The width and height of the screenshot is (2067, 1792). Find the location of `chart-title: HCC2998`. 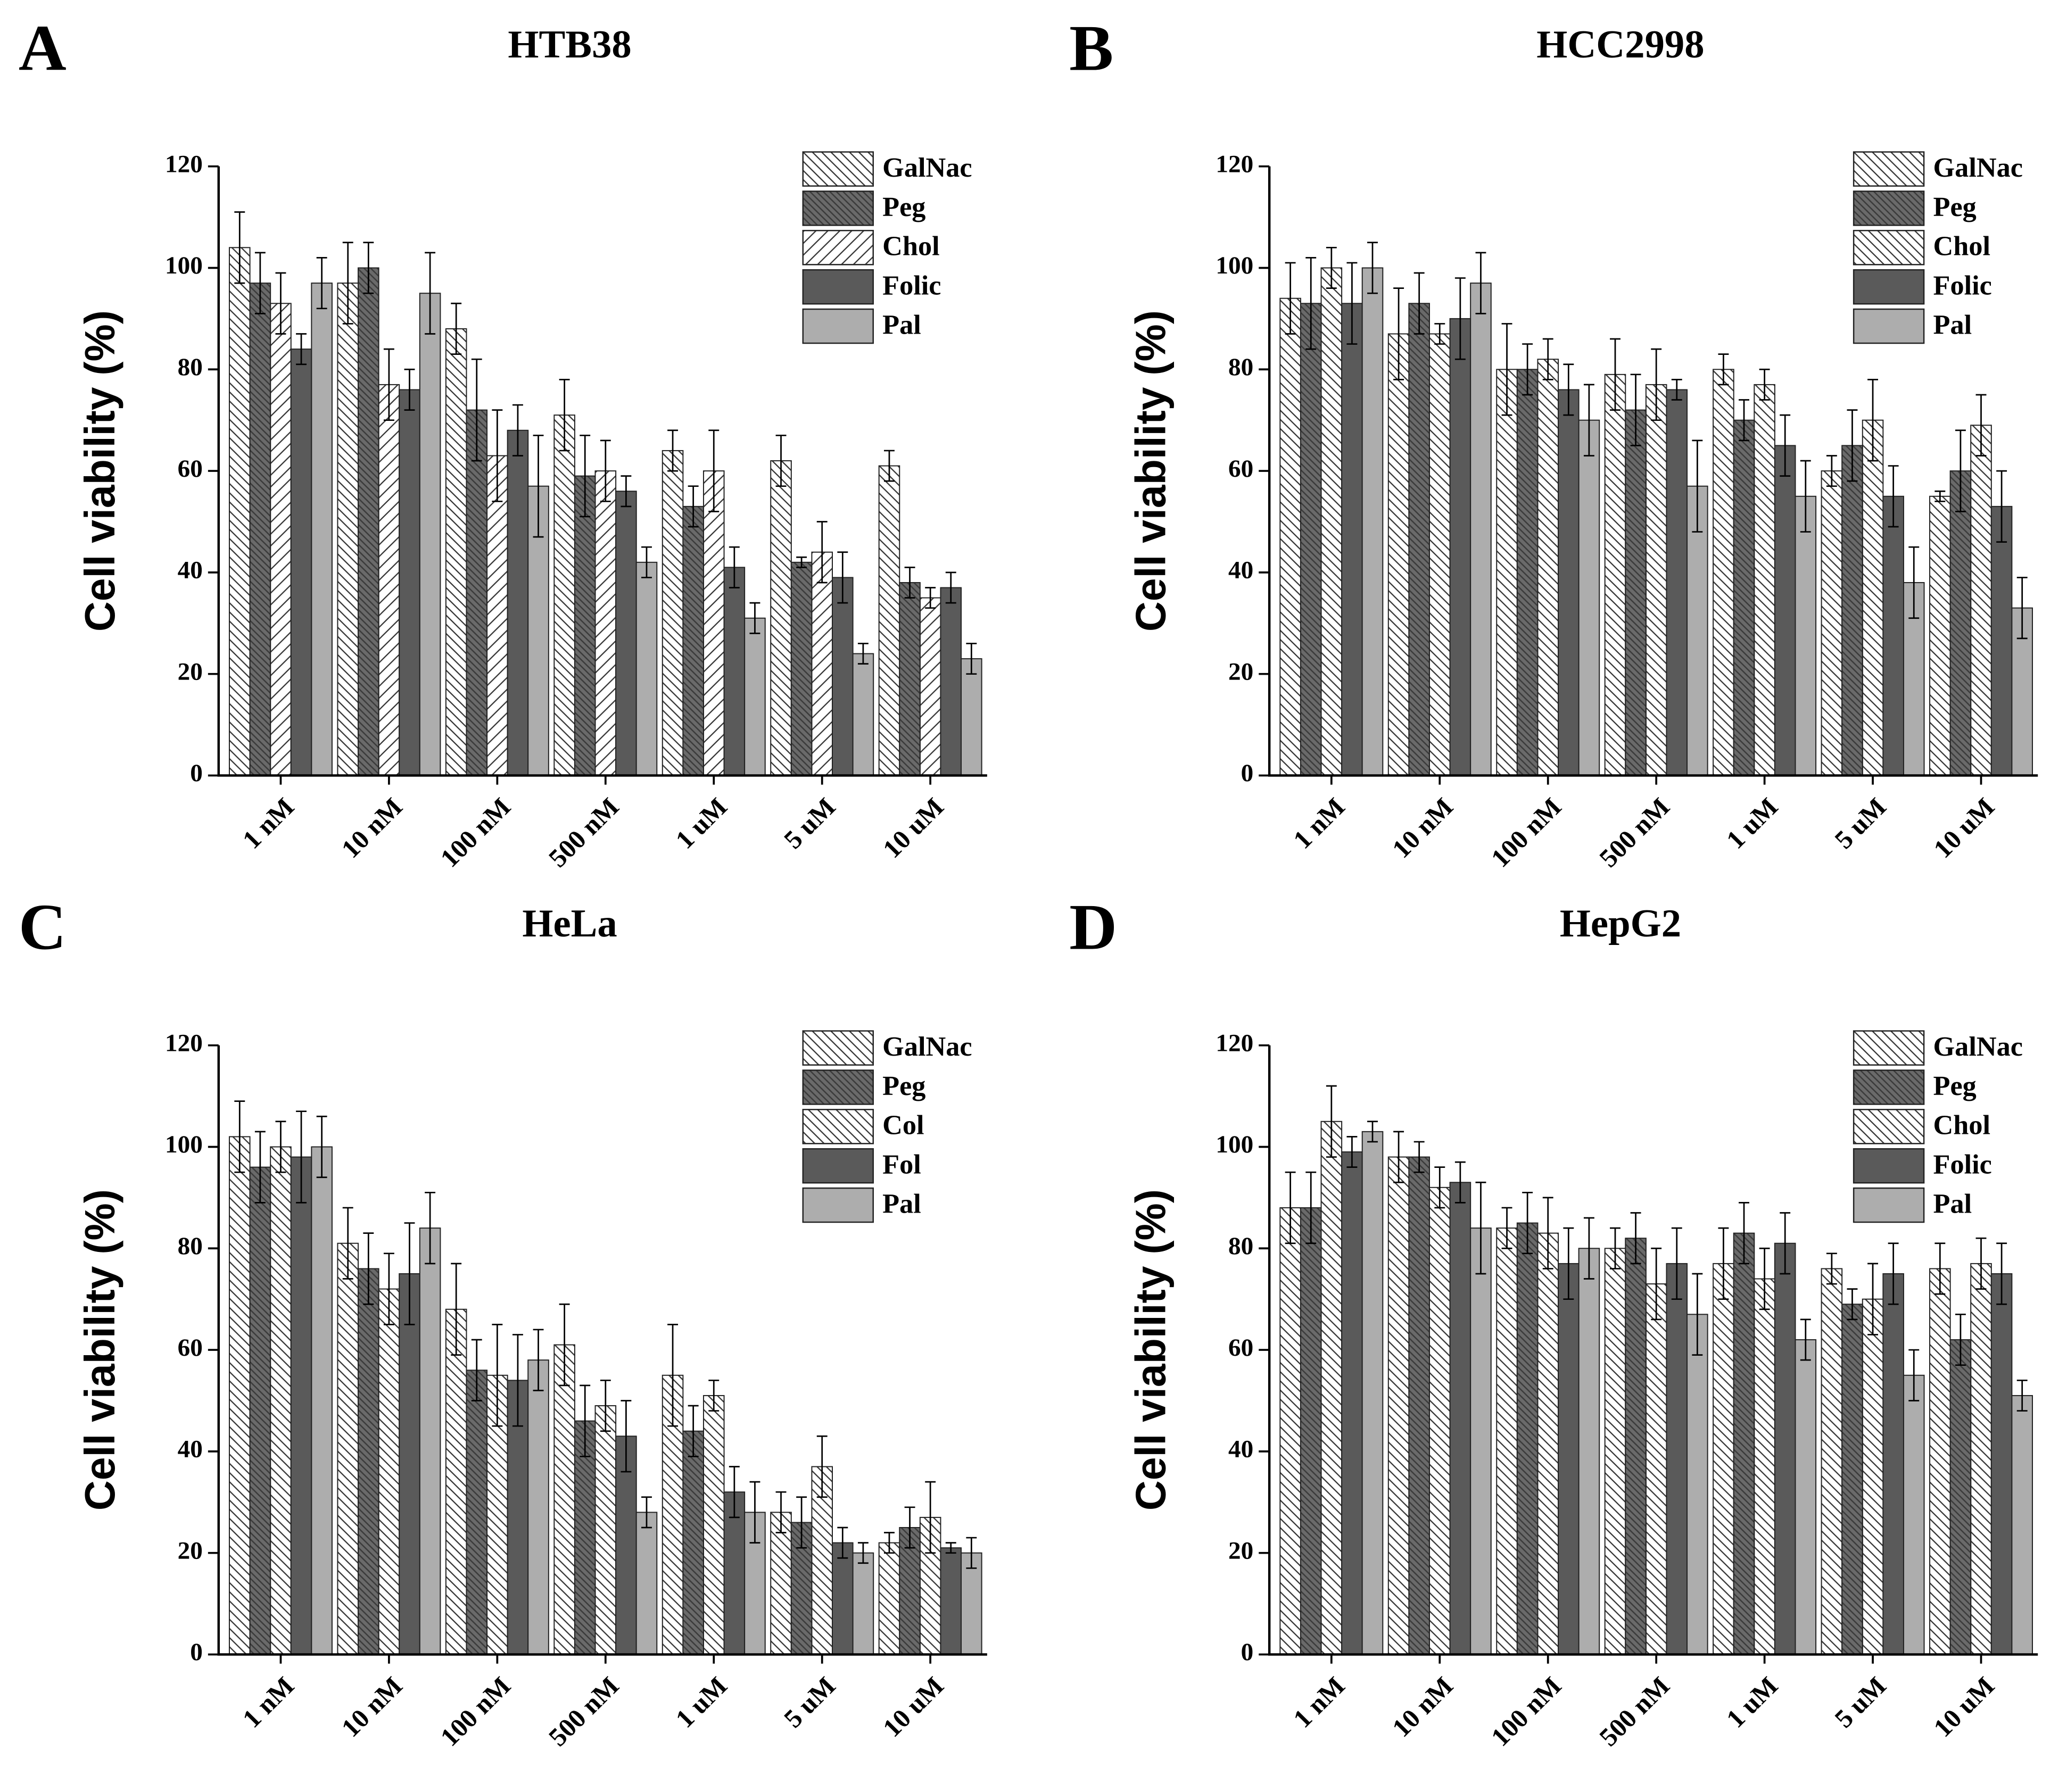

chart-title: HCC2998 is located at coordinates (1620, 45).